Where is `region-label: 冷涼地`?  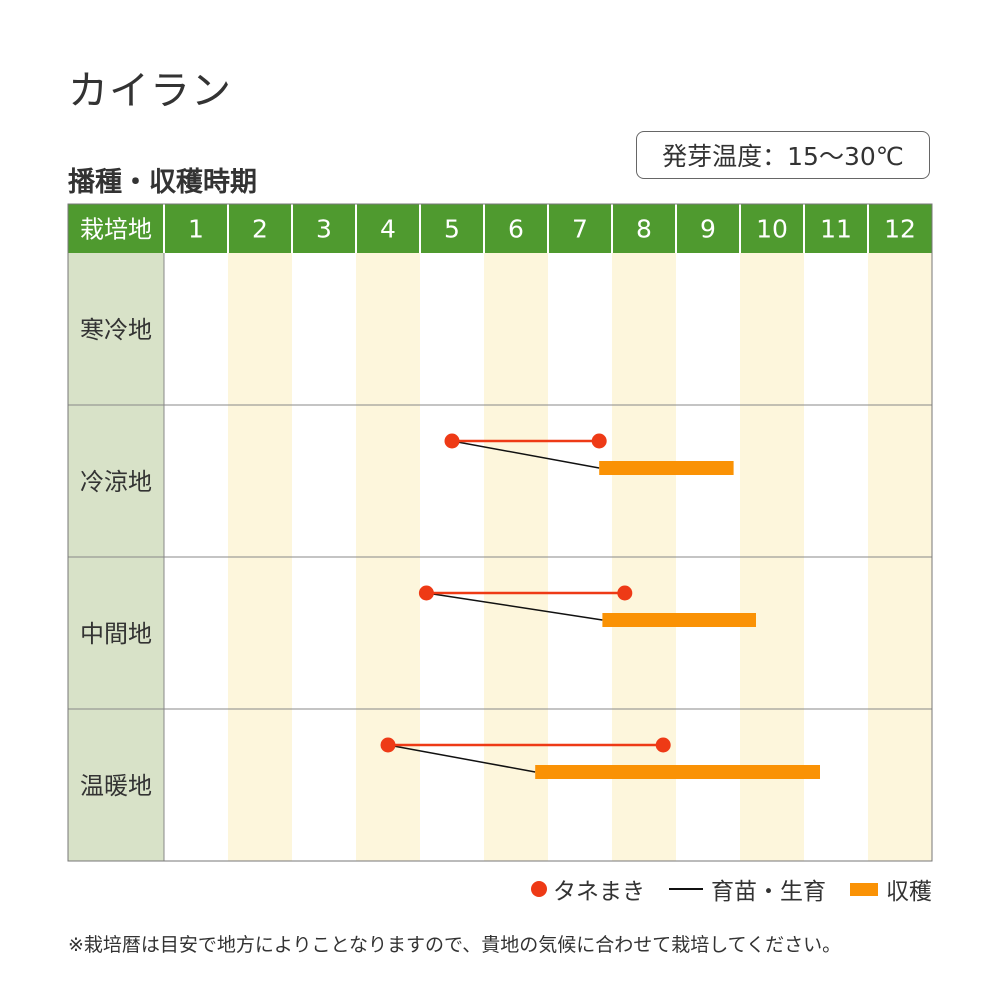
region-label: 冷涼地 is located at coordinates (116, 482).